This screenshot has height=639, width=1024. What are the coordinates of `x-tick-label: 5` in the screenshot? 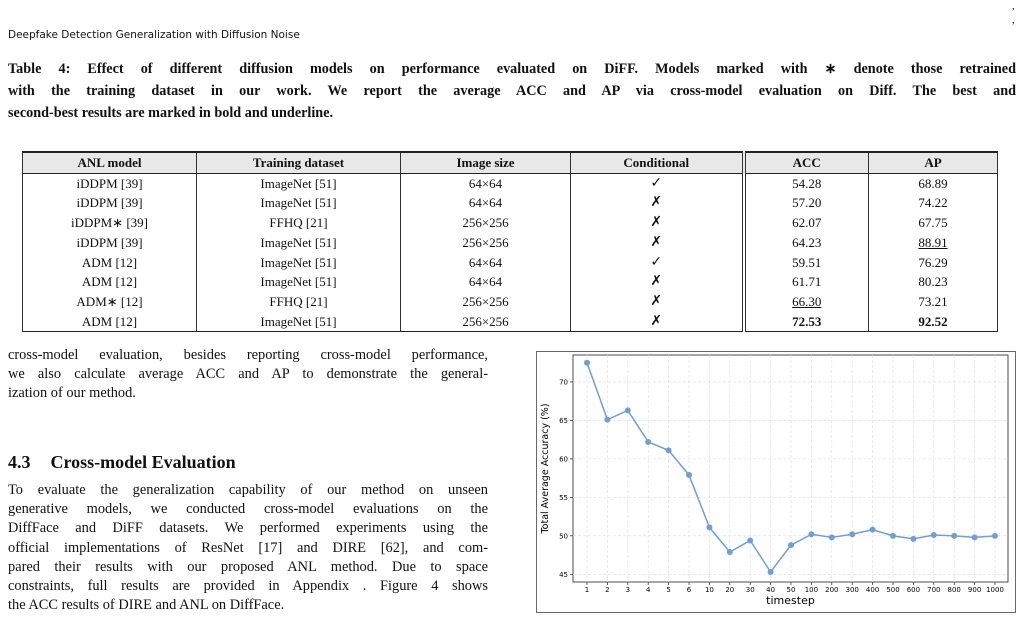 It's located at (668, 590).